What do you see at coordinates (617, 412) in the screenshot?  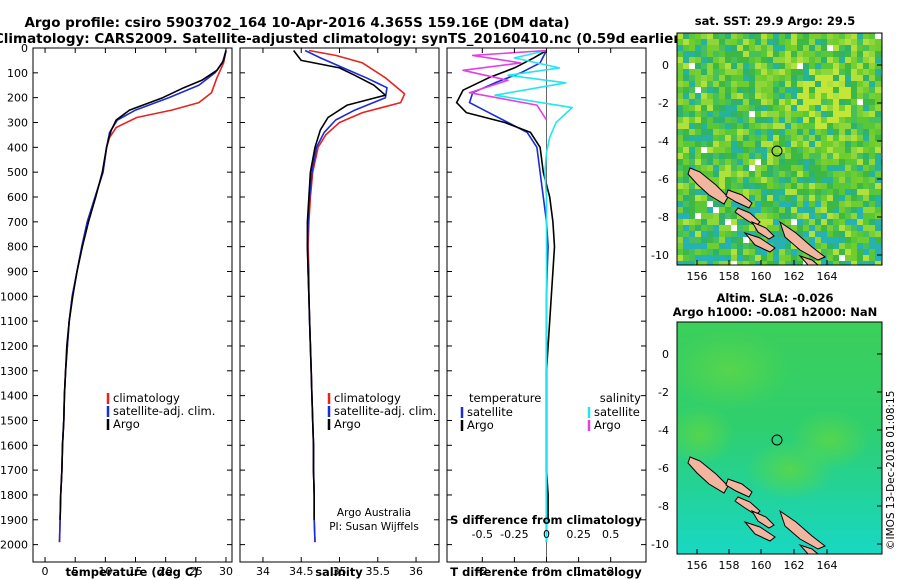 I see `legend-label-s-sat_salinity: satellite` at bounding box center [617, 412].